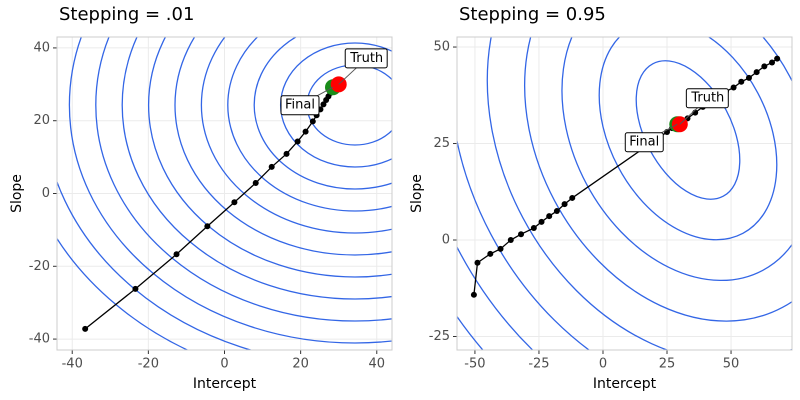  What do you see at coordinates (439, 336) in the screenshot?
I see `y-tick-label: -25` at bounding box center [439, 336].